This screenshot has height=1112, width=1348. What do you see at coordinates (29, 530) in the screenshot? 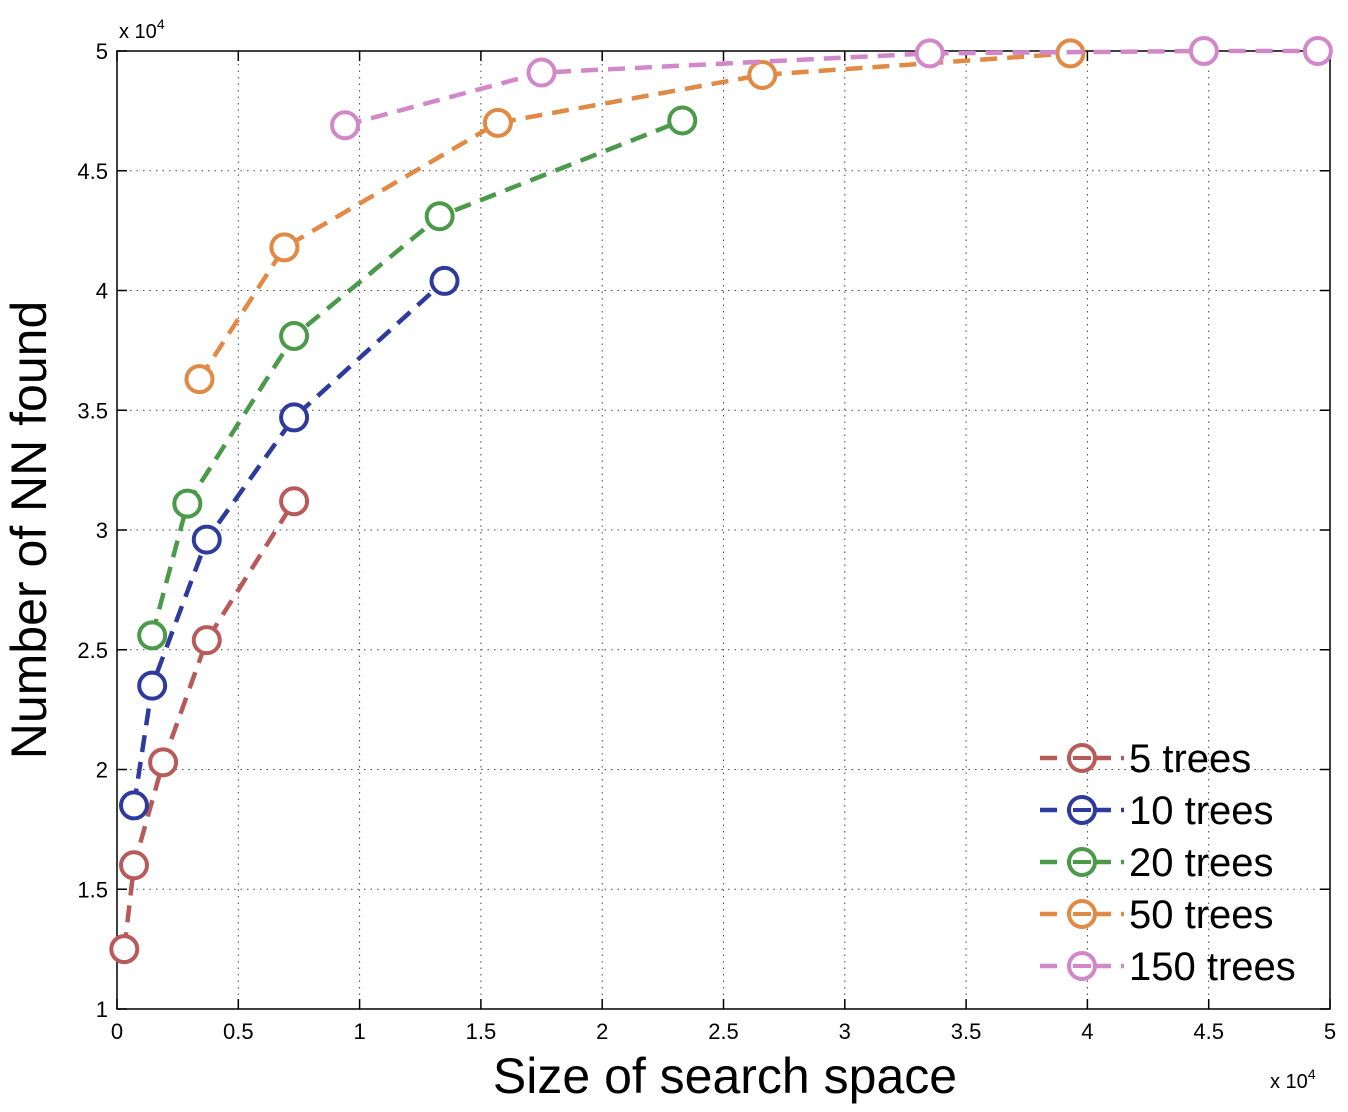
I see `y-axis-label: Number of NN found` at bounding box center [29, 530].